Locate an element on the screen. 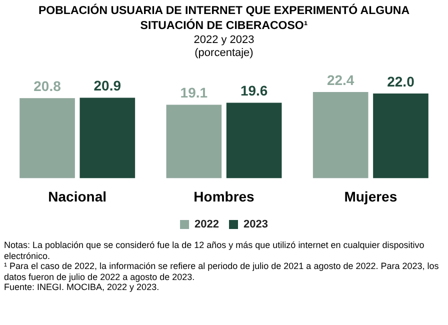 This screenshot has width=448, height=325. data-label: 22.4 is located at coordinates (340, 80).